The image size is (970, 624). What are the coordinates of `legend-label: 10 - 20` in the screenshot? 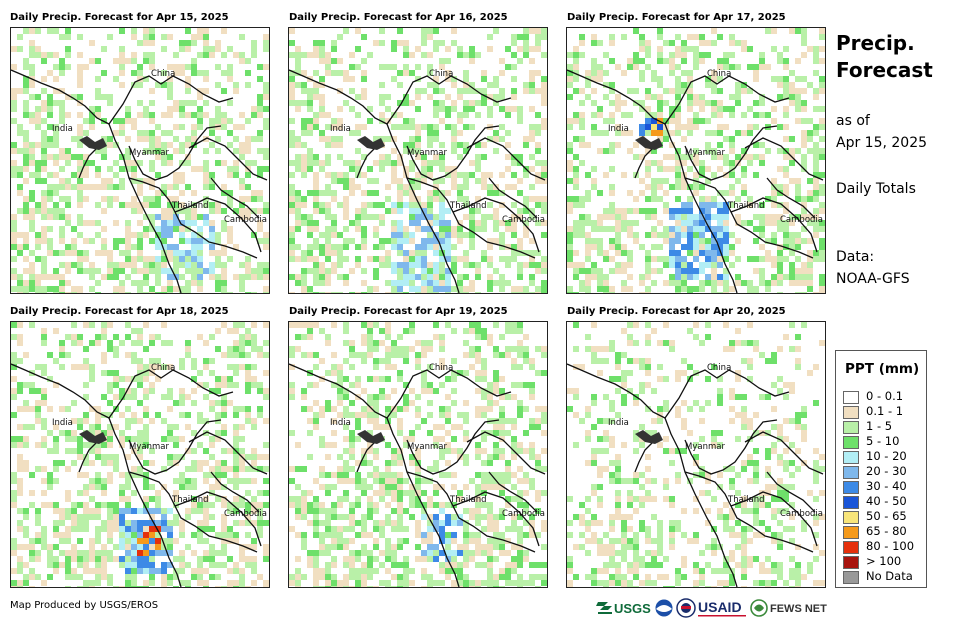 It's located at (886, 456).